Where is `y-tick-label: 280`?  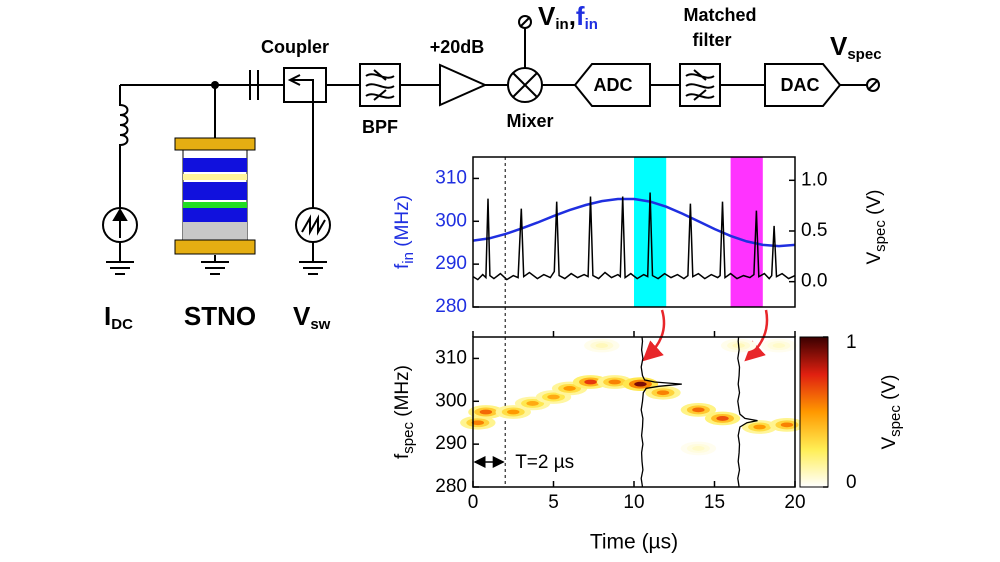 y-tick-label: 280 is located at coordinates (451, 306).